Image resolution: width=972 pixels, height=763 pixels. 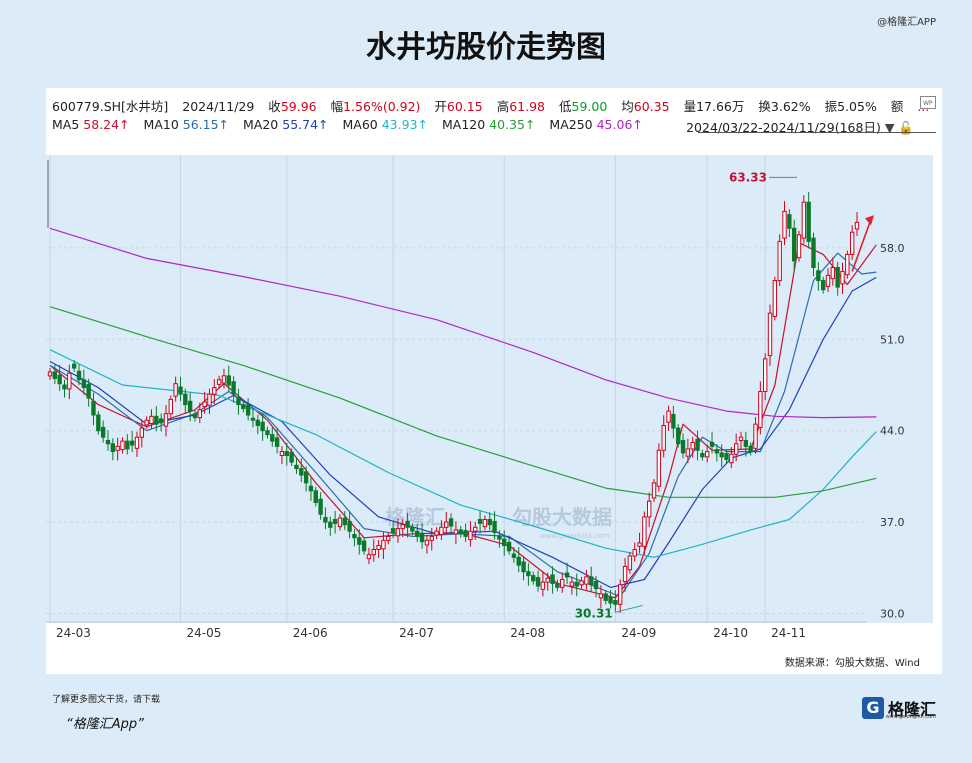 I want to click on x-tick-label: 24-03, so click(x=73, y=633).